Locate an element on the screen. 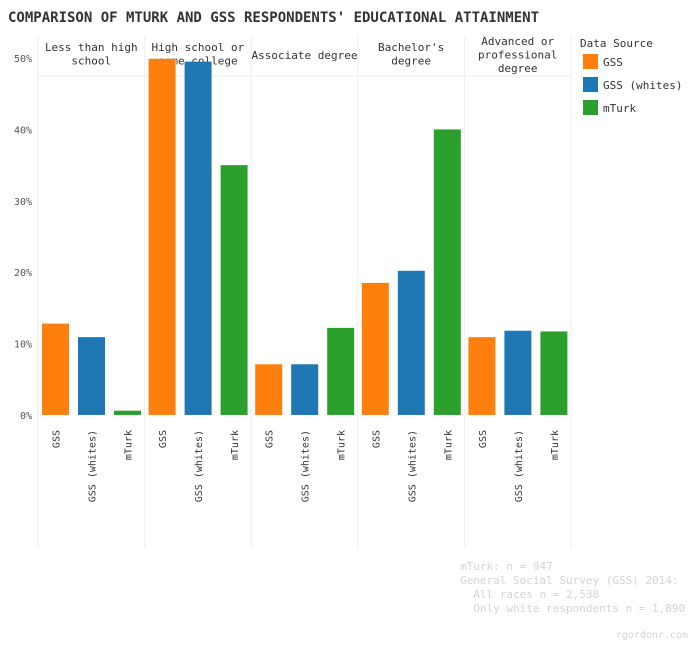 The height and width of the screenshot is (650, 700). column-header: Advanced or professional degree is located at coordinates (517, 55).